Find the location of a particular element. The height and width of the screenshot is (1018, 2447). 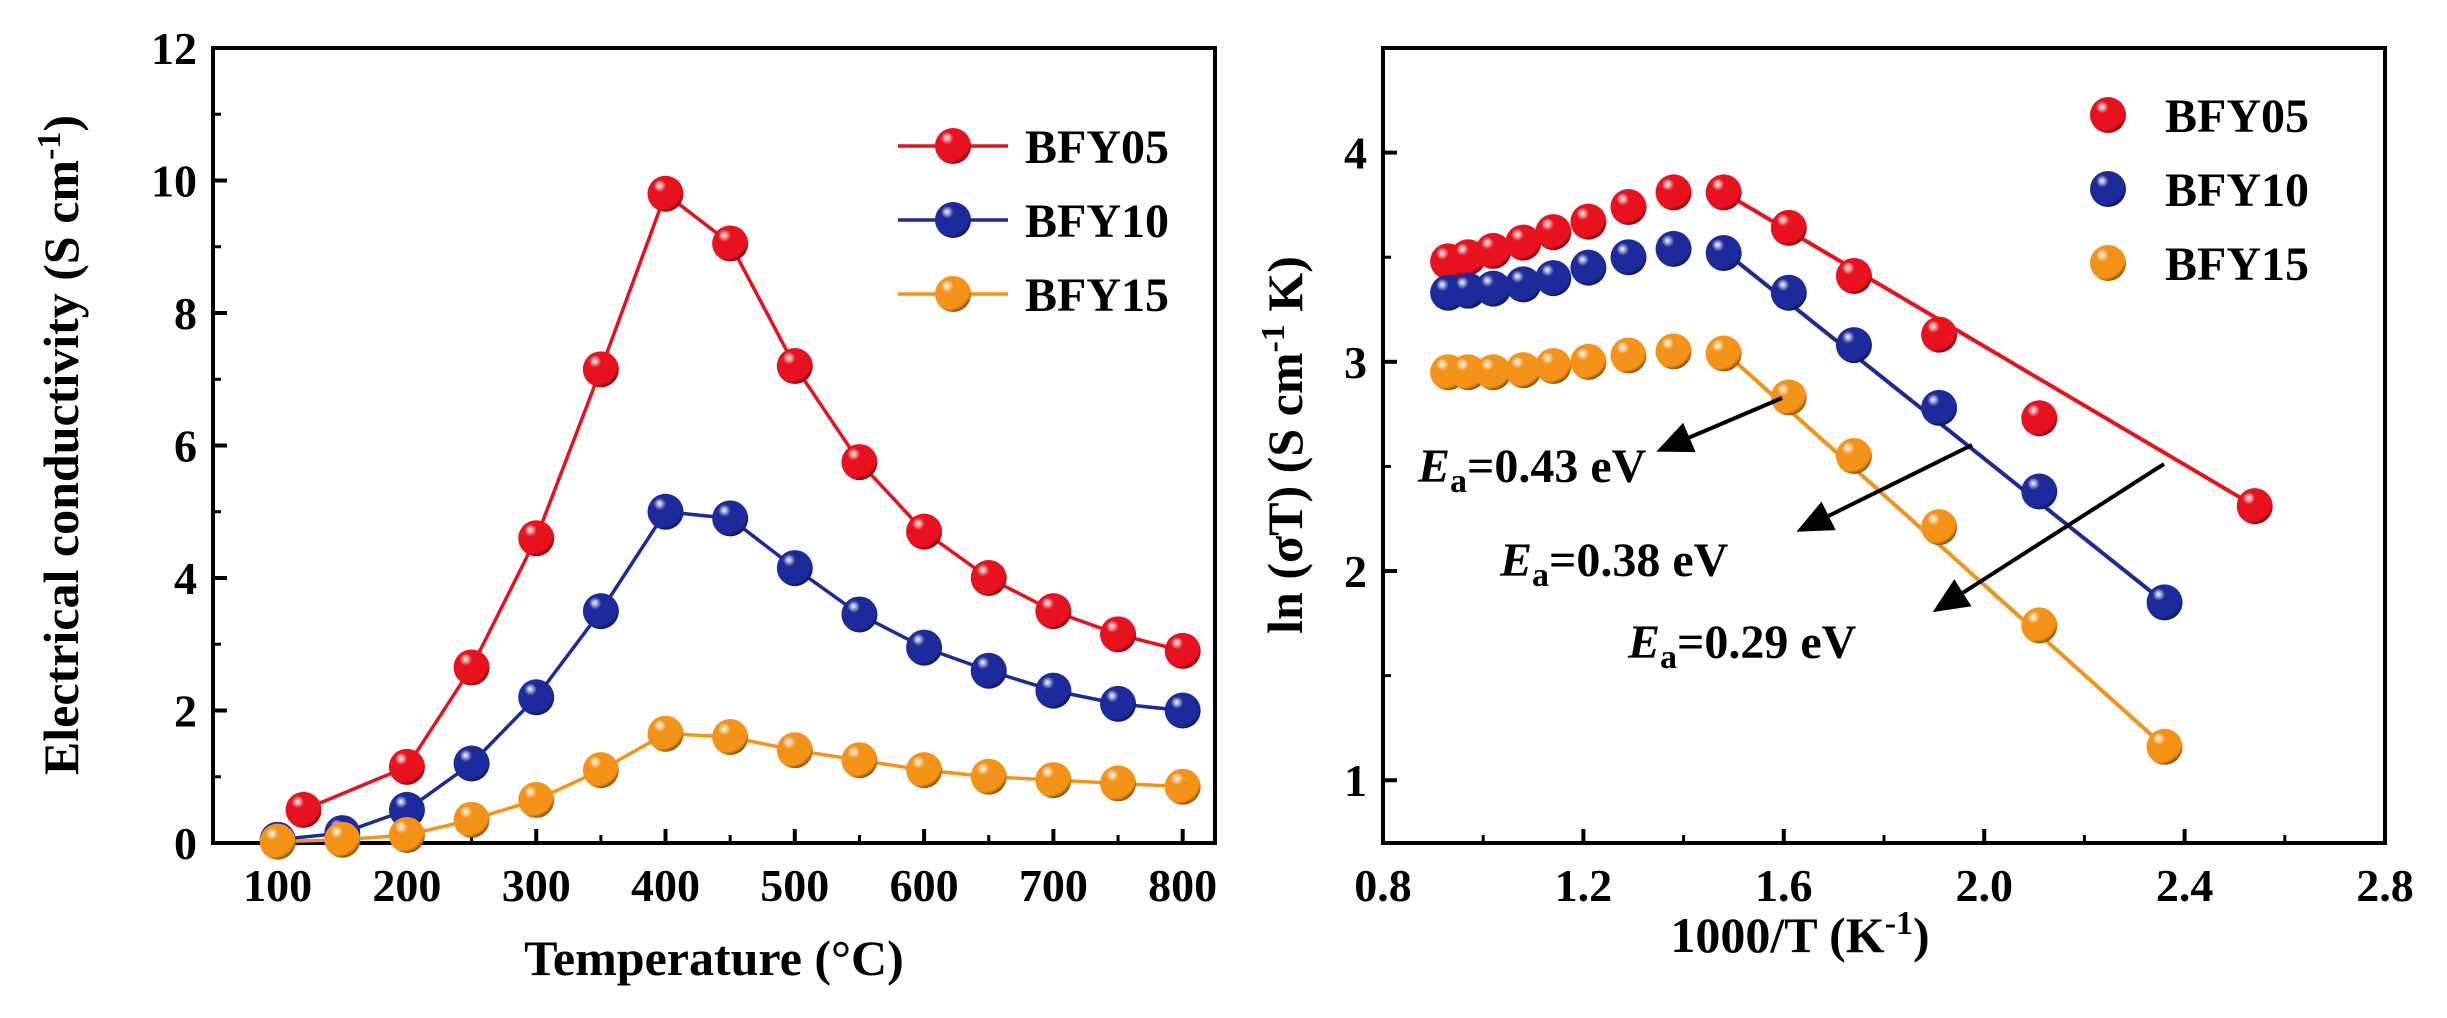

y-axis-label: ln (σT) (S cm-1 K) is located at coordinates (1284, 445).